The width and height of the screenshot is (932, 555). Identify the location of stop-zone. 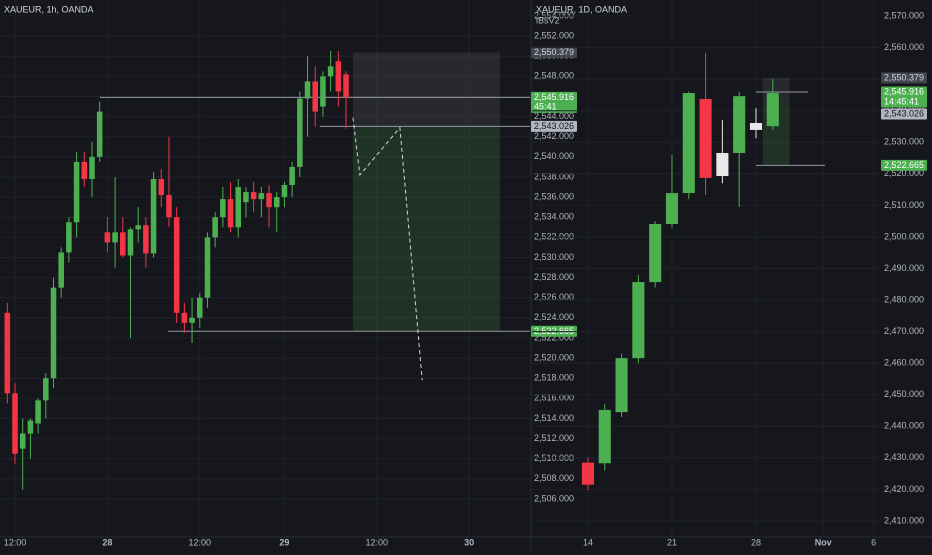
(426, 89).